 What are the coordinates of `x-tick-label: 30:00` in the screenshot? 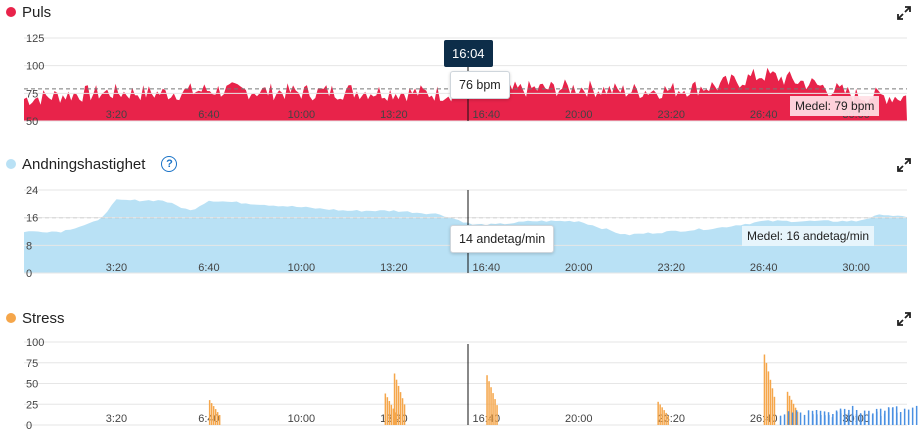 It's located at (856, 268).